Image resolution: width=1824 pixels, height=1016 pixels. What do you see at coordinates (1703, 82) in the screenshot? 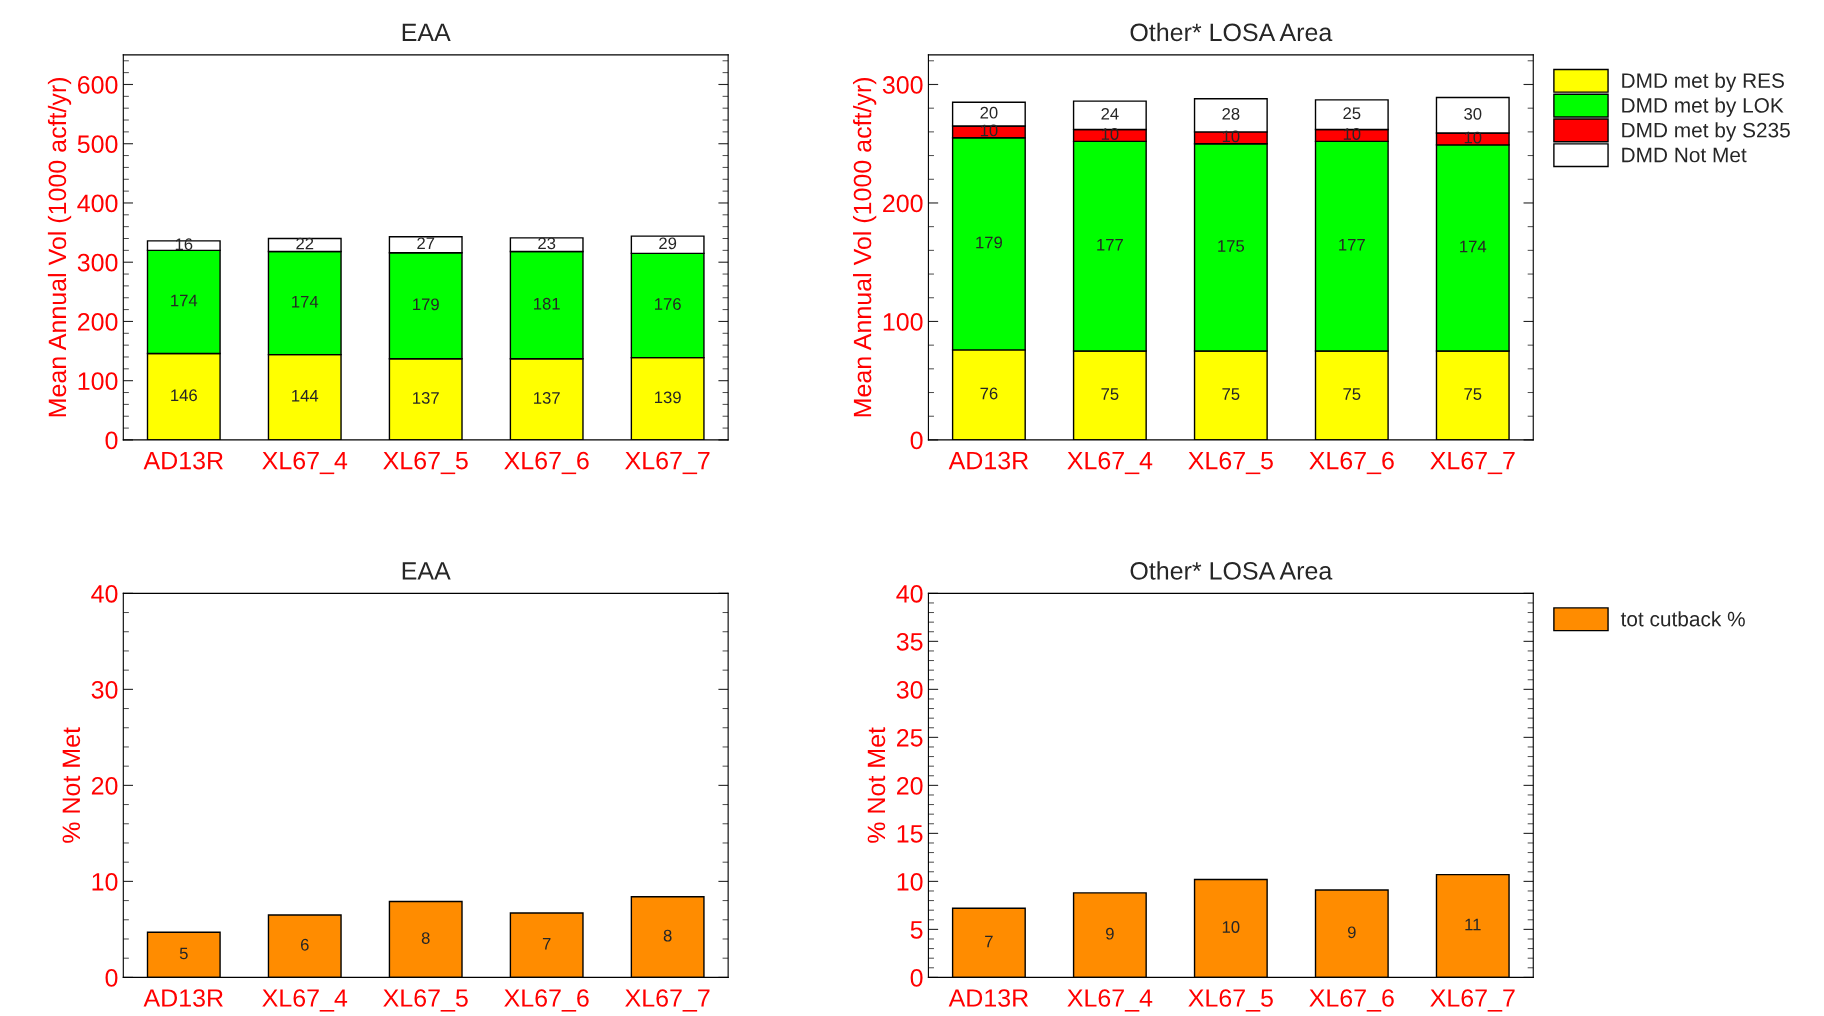
I see `legend-label: DMD met by RES` at bounding box center [1703, 82].